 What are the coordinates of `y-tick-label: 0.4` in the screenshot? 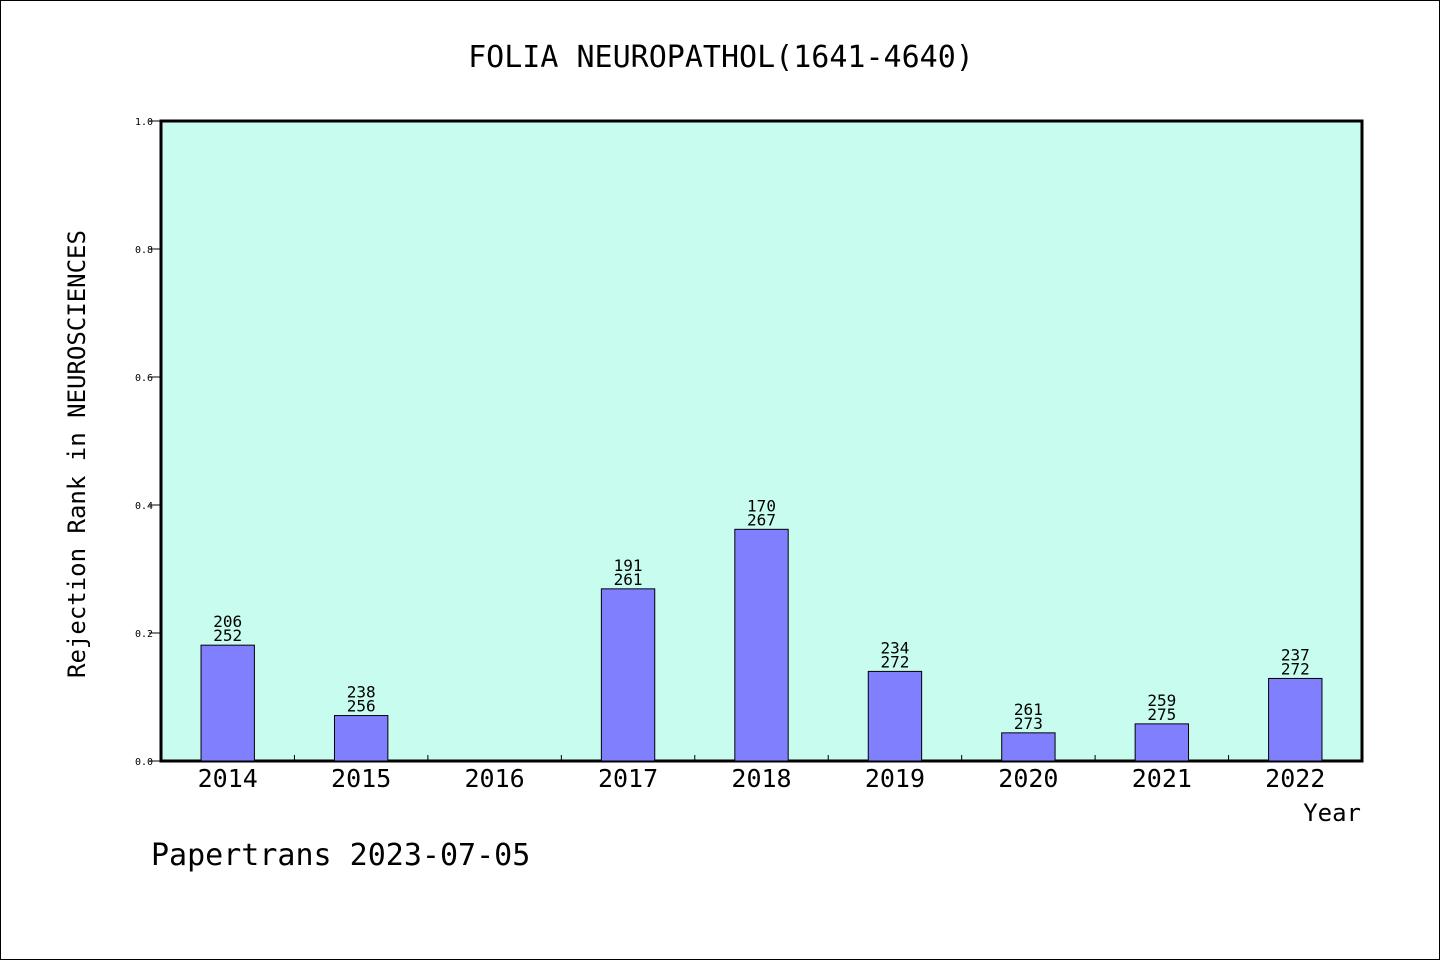 It's located at (144, 506).